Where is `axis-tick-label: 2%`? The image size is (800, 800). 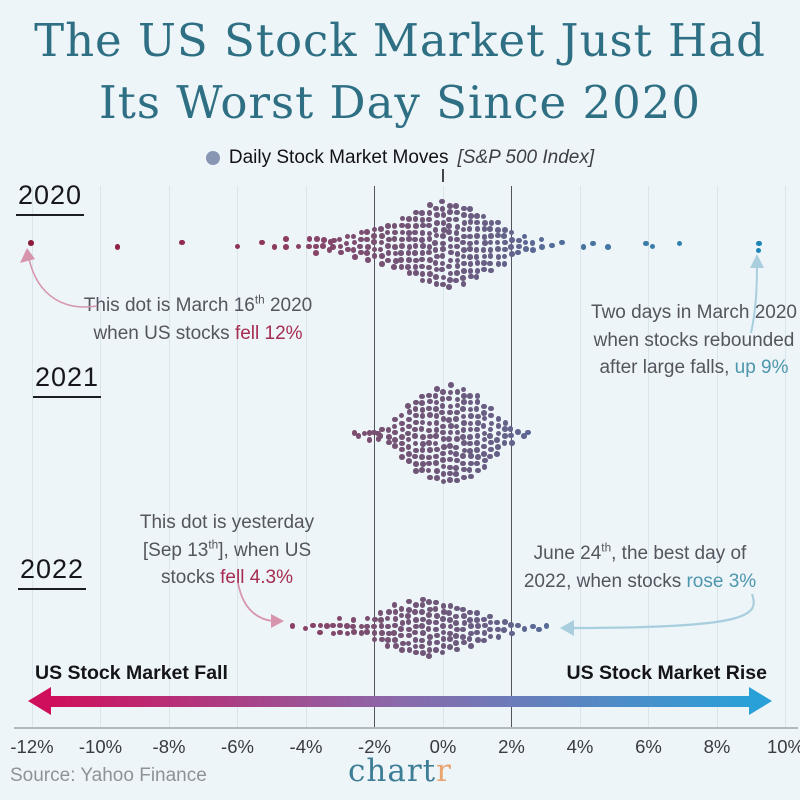
axis-tick-label: 2% is located at coordinates (511, 746).